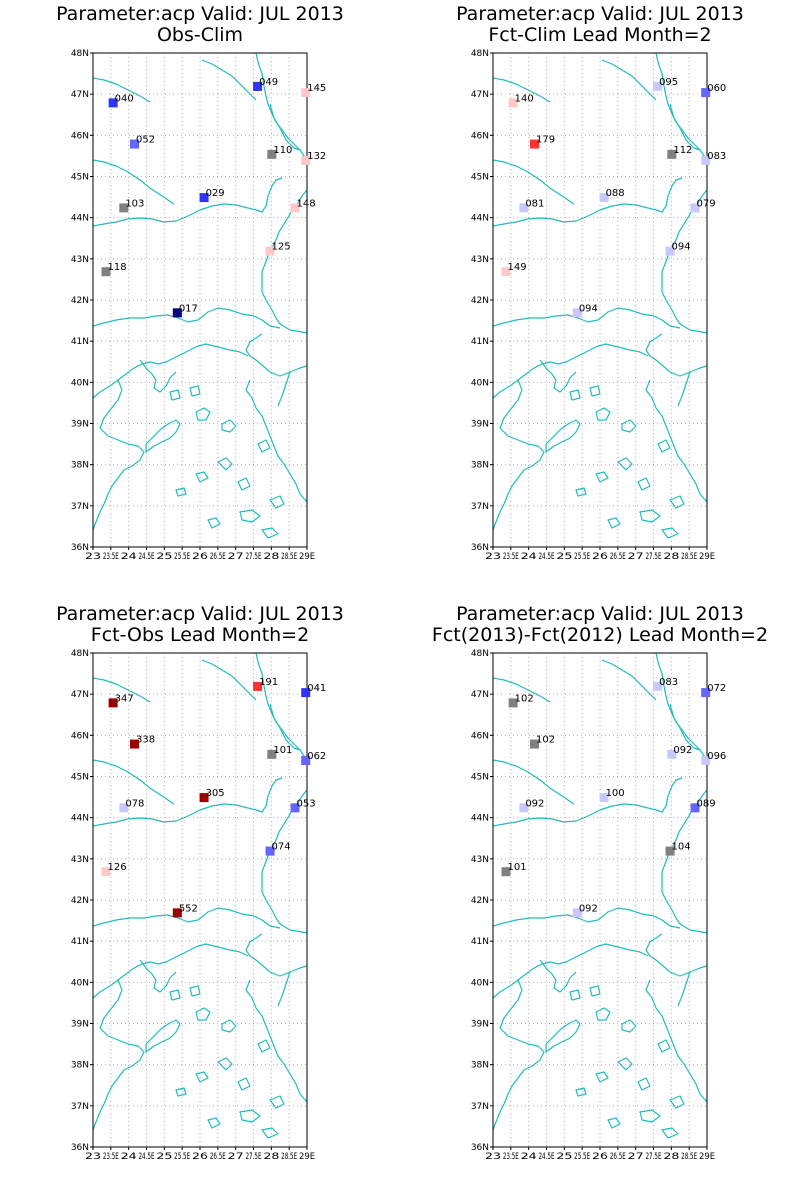 This screenshot has height=1200, width=800. Describe the element at coordinates (111, 1157) in the screenshot. I see `lon-tick-label: 23.5E` at that location.